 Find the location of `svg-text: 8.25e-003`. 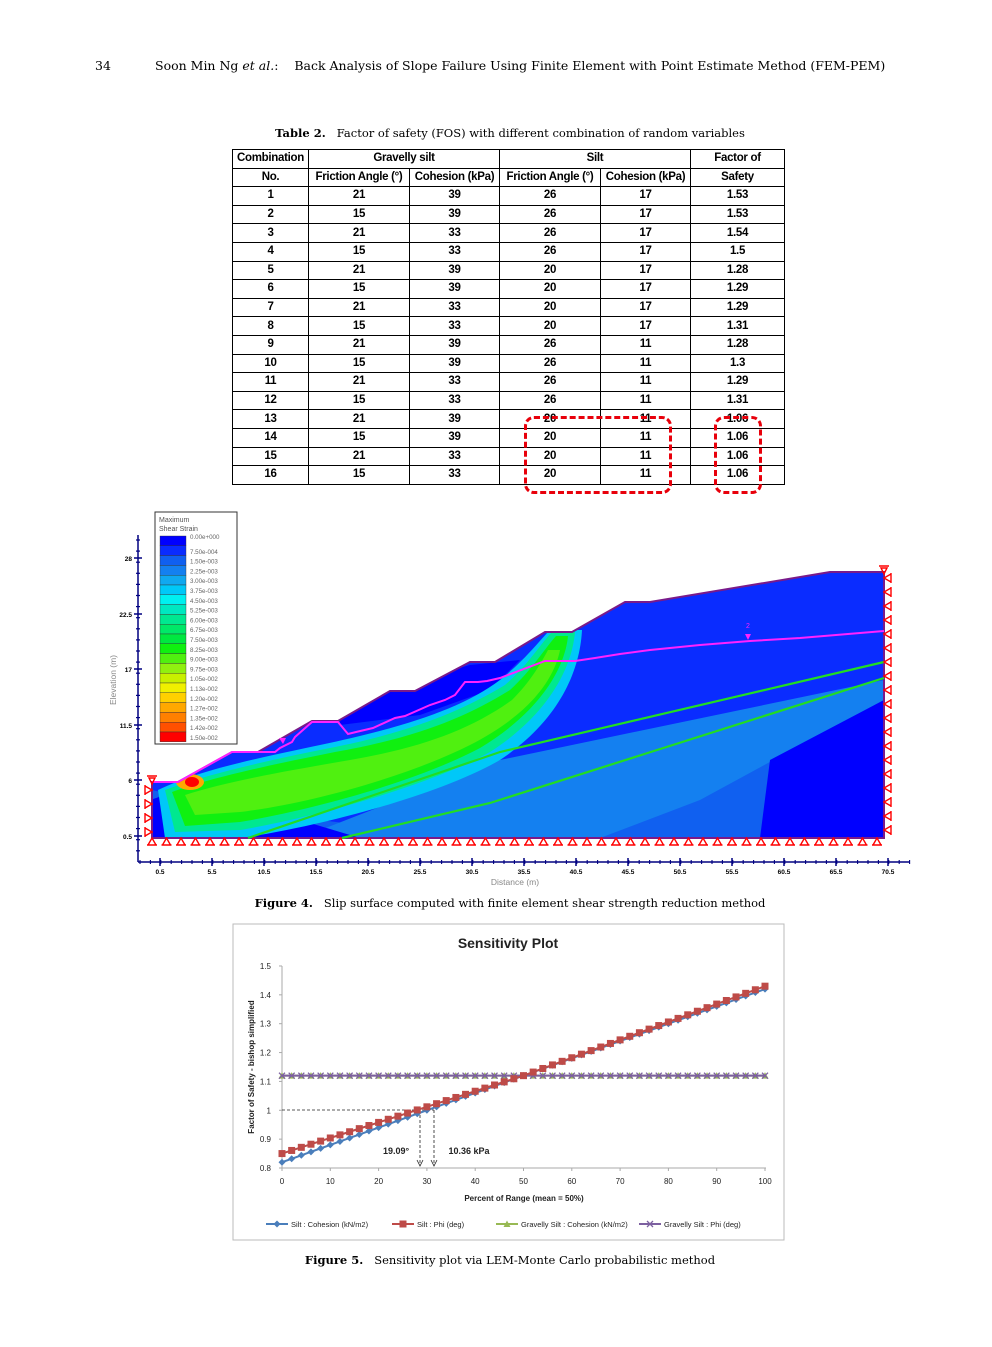

svg-text: 8.25e-003 is located at coordinates (204, 650).